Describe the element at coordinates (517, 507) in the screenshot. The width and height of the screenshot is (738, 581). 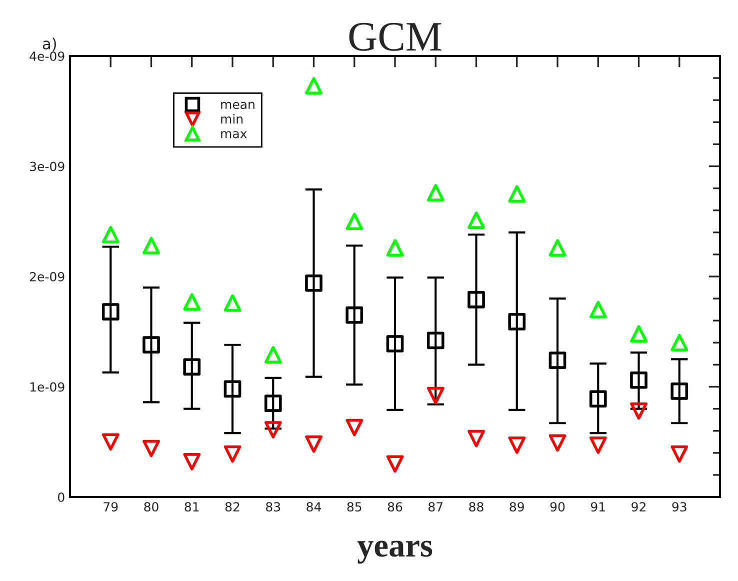
I see `x-tick-label: 89` at that location.